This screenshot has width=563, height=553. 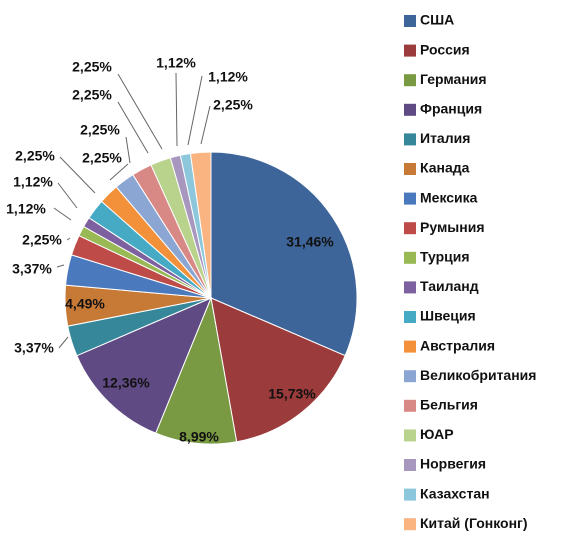 I want to click on legend-label-турция: Турция, so click(x=445, y=257).